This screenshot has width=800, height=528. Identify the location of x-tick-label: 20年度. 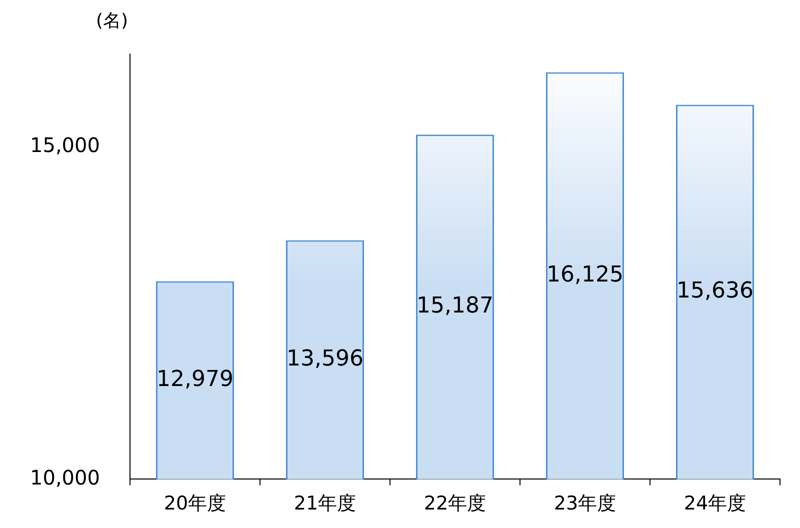
(195, 503).